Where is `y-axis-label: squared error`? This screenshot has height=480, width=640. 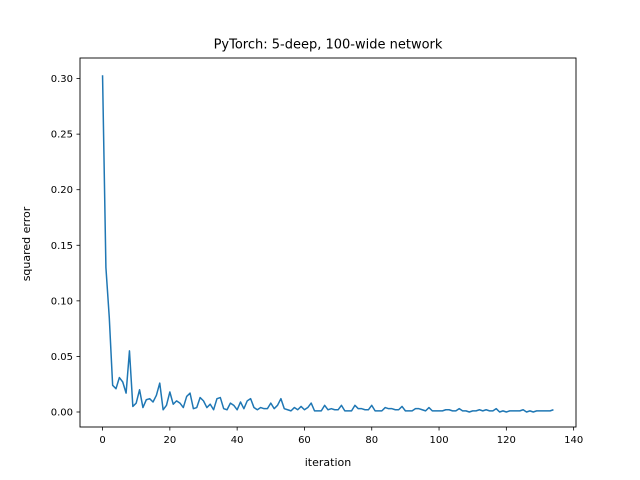 y-axis-label: squared error is located at coordinates (26, 243).